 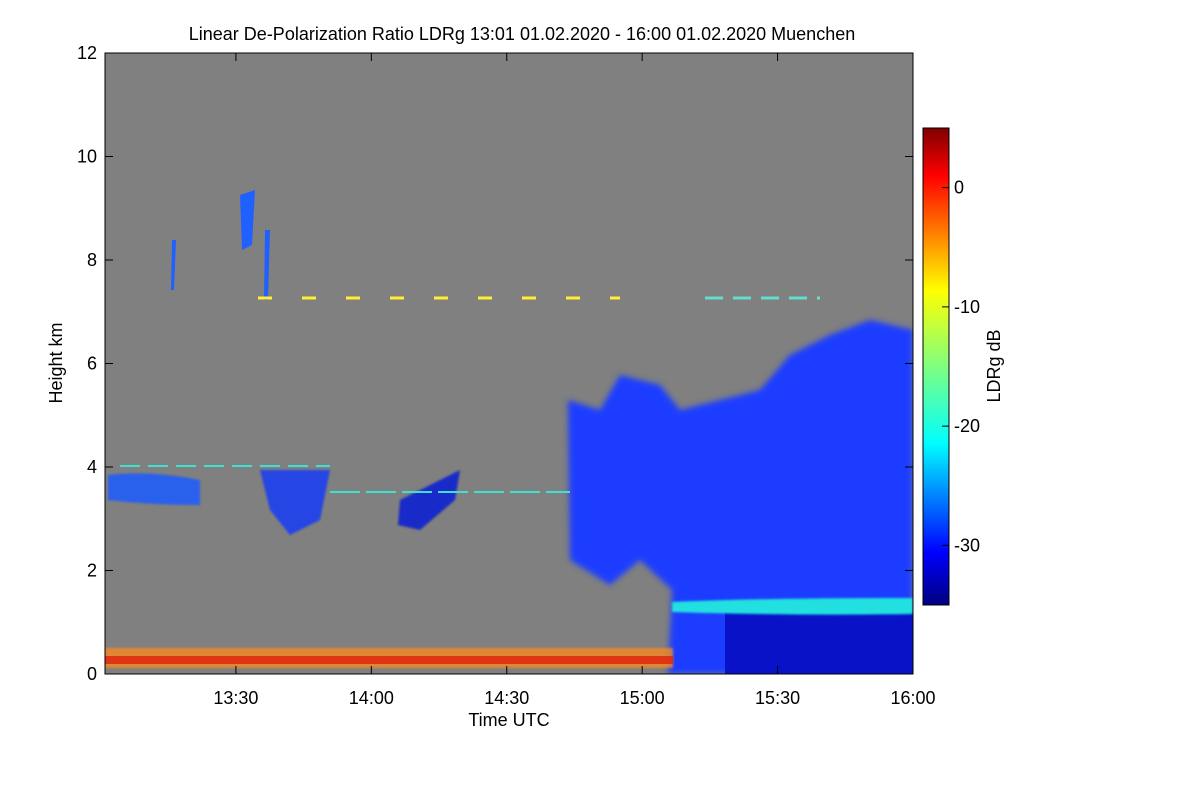 I want to click on colorbar, so click(x=936, y=366).